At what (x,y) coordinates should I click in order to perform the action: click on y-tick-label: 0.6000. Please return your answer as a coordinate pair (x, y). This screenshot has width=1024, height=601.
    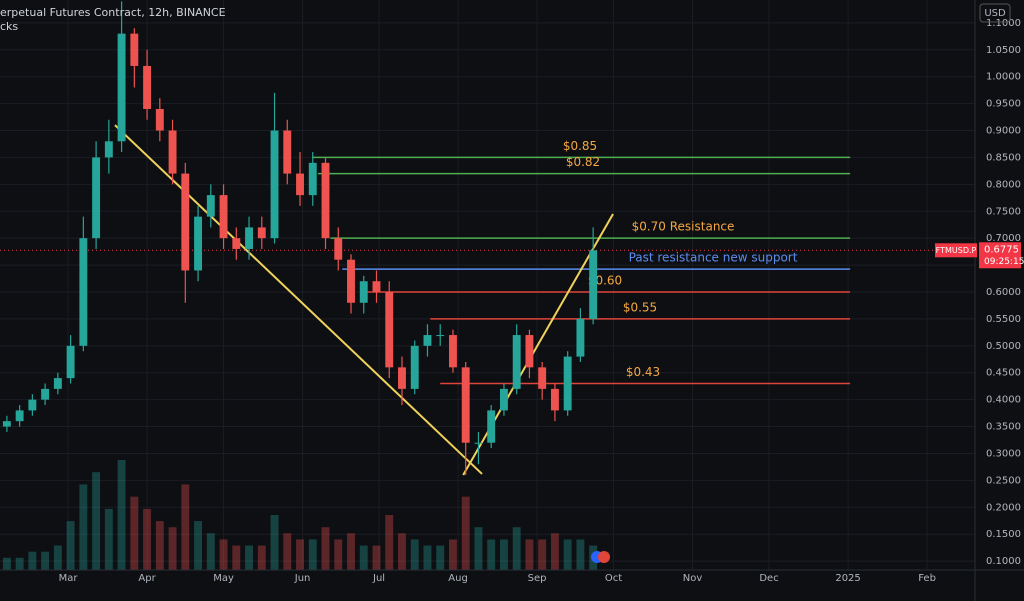
    Looking at the image, I should click on (1003, 292).